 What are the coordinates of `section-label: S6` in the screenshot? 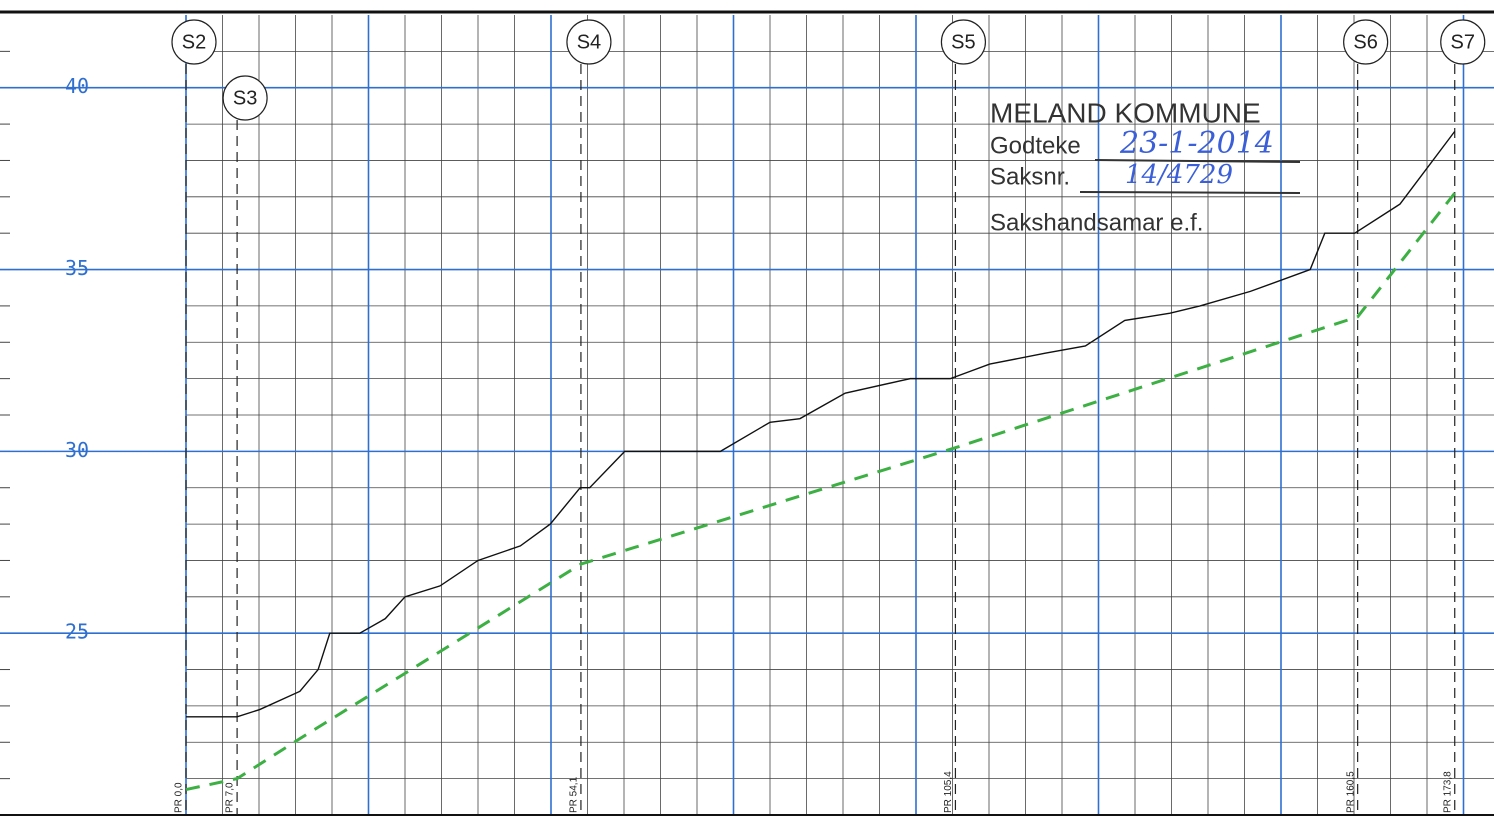 It's located at (1365, 42).